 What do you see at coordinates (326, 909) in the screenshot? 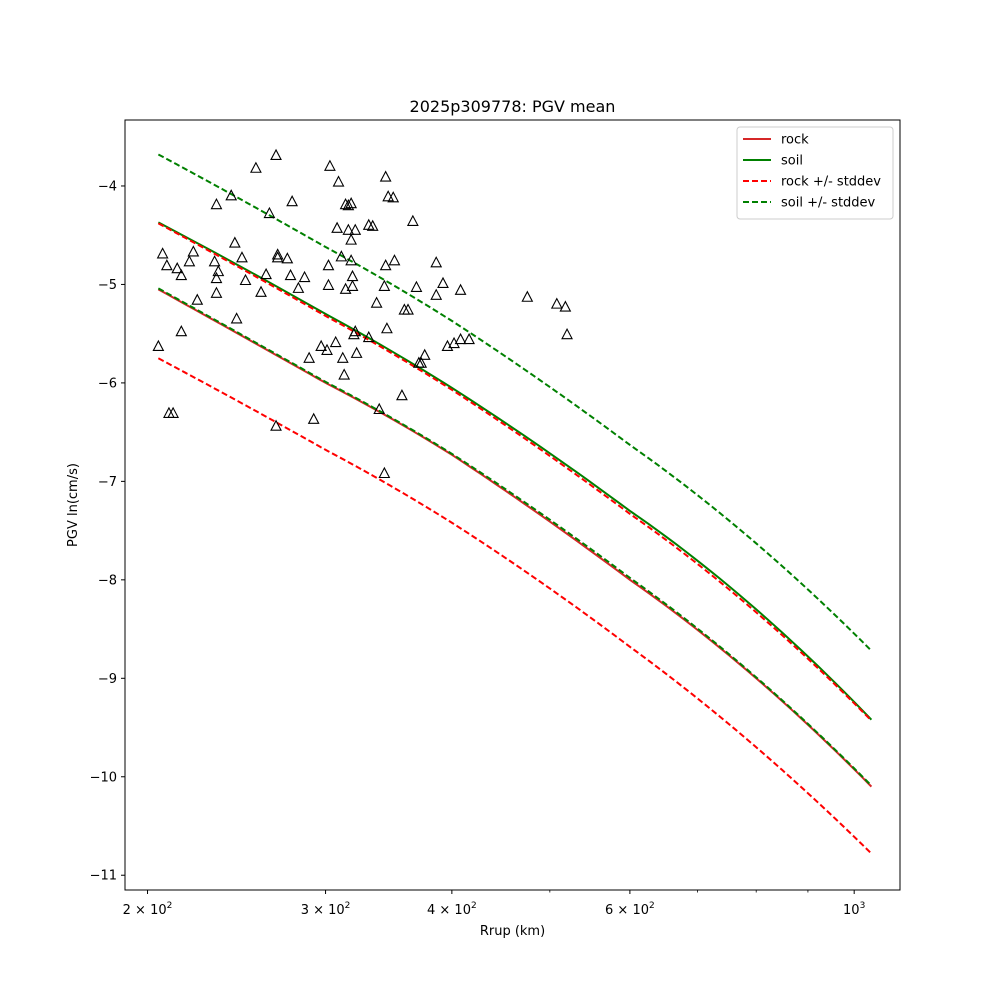
I see `x-tick-label: 3 × 102` at bounding box center [326, 909].